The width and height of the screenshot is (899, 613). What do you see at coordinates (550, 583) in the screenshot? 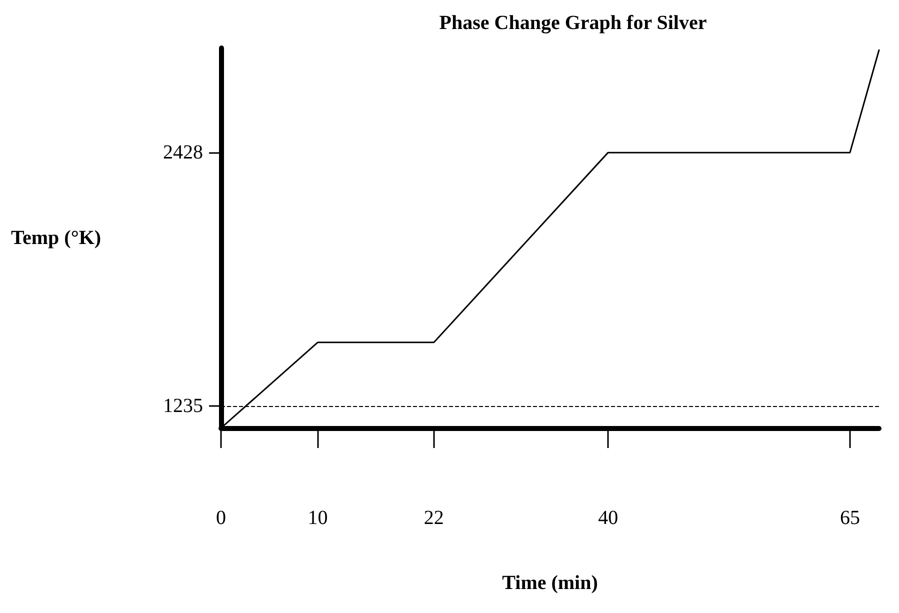
I see `x-axis-title: Time (min)` at bounding box center [550, 583].